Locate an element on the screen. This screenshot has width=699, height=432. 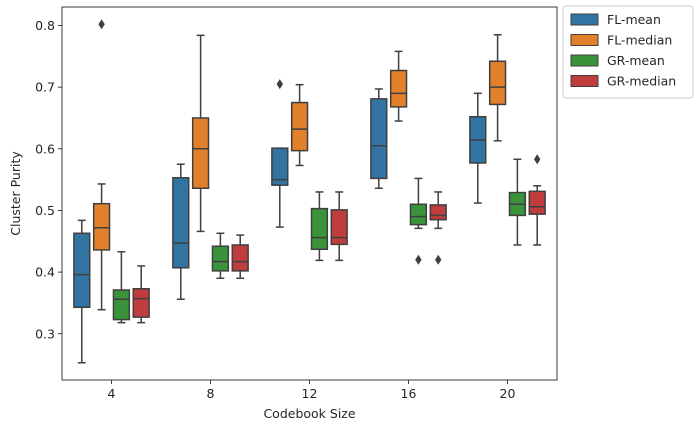
x-tick-label: 4 is located at coordinates (112, 393).